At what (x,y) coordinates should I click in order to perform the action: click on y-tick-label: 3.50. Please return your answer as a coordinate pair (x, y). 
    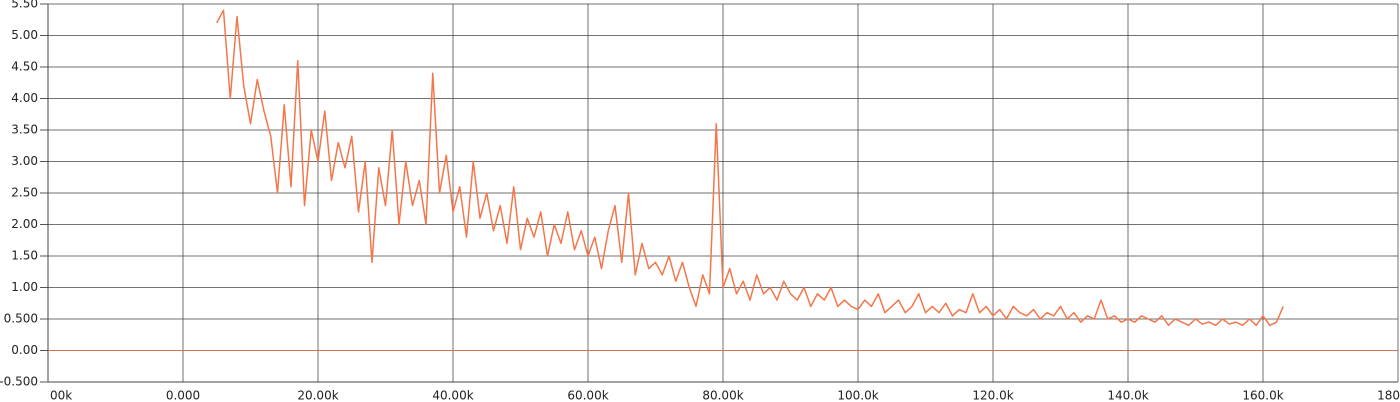
    Looking at the image, I should click on (24, 130).